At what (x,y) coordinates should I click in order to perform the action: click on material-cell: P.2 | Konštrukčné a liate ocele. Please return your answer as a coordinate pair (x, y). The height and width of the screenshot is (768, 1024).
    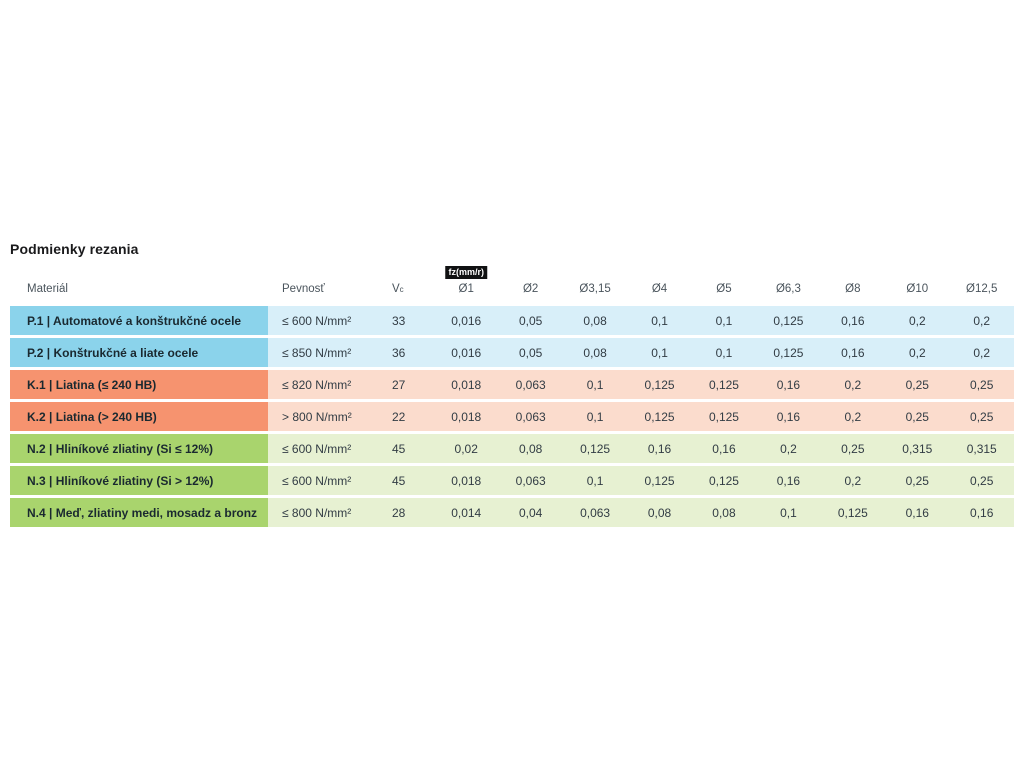
    Looking at the image, I should click on (139, 352).